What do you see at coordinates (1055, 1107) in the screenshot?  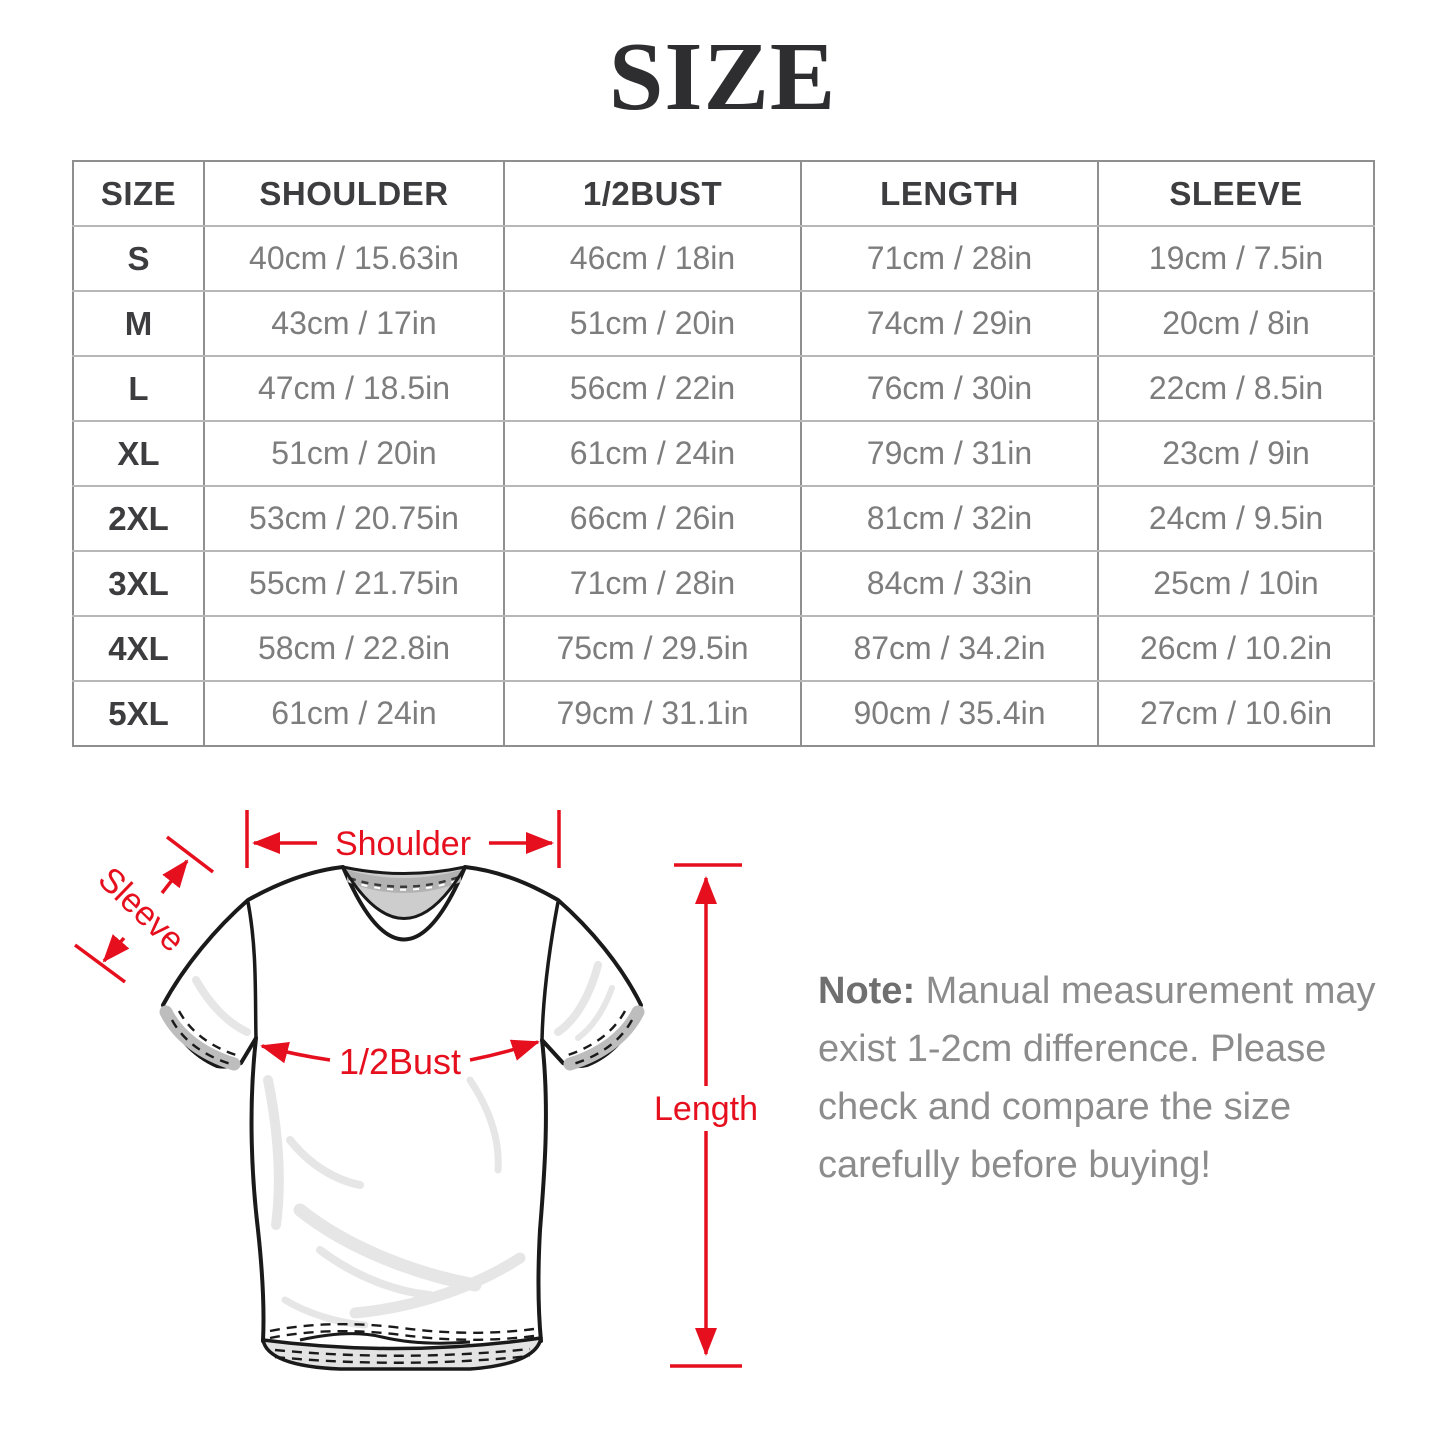 I see `note-line: check and compare the size` at bounding box center [1055, 1107].